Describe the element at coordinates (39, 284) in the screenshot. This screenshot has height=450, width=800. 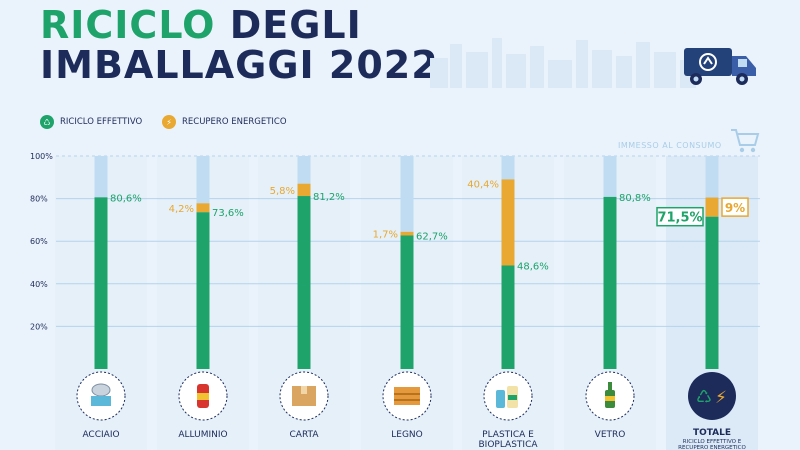
I see `y-tick-label: 40%` at that location.